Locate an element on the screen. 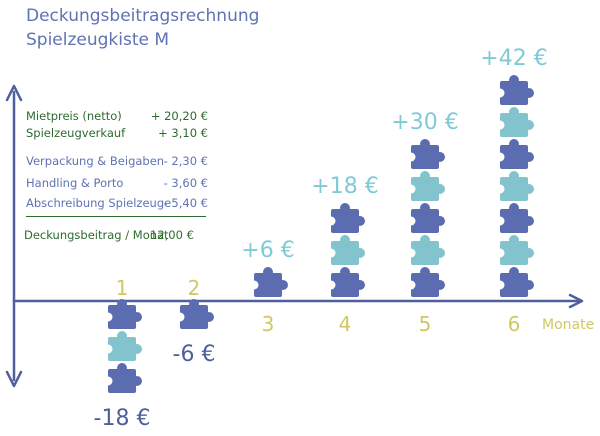 The height and width of the screenshot is (436, 600). income-value-toy-sales: + 3,10 € is located at coordinates (183, 133).